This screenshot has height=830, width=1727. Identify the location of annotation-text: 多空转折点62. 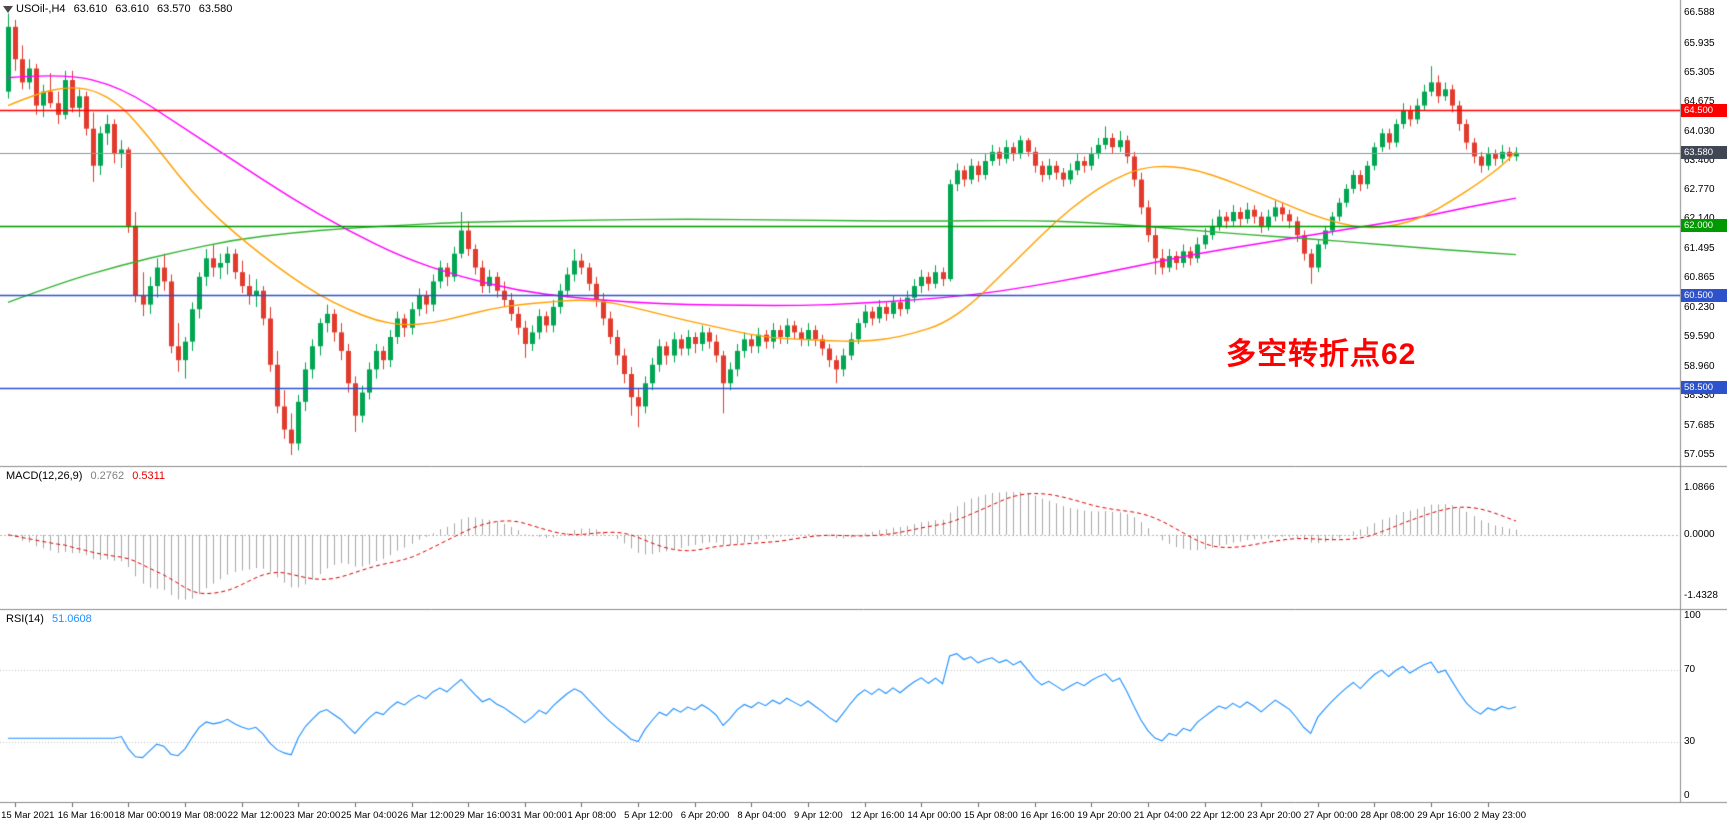
(1321, 354).